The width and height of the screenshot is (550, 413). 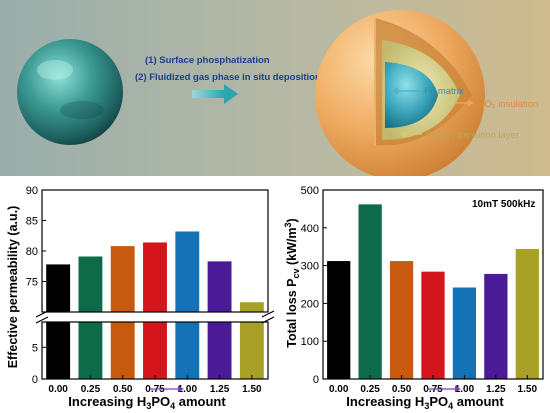 I want to click on y-tick-label: 400, so click(x=310, y=229).